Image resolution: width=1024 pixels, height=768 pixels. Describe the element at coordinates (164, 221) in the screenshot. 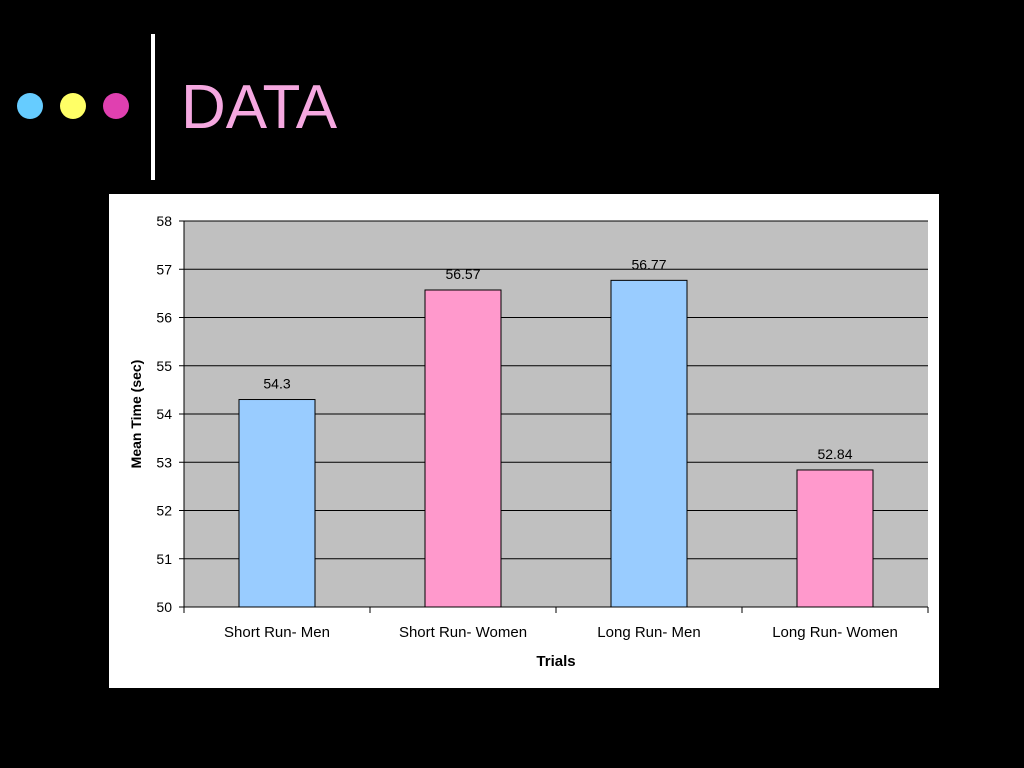

I see `y-tick-label: 58` at that location.